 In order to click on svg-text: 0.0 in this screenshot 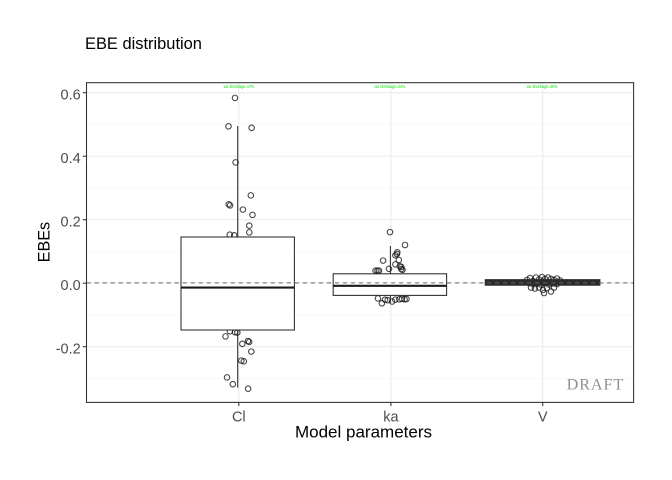, I will do `click(71, 286)`.